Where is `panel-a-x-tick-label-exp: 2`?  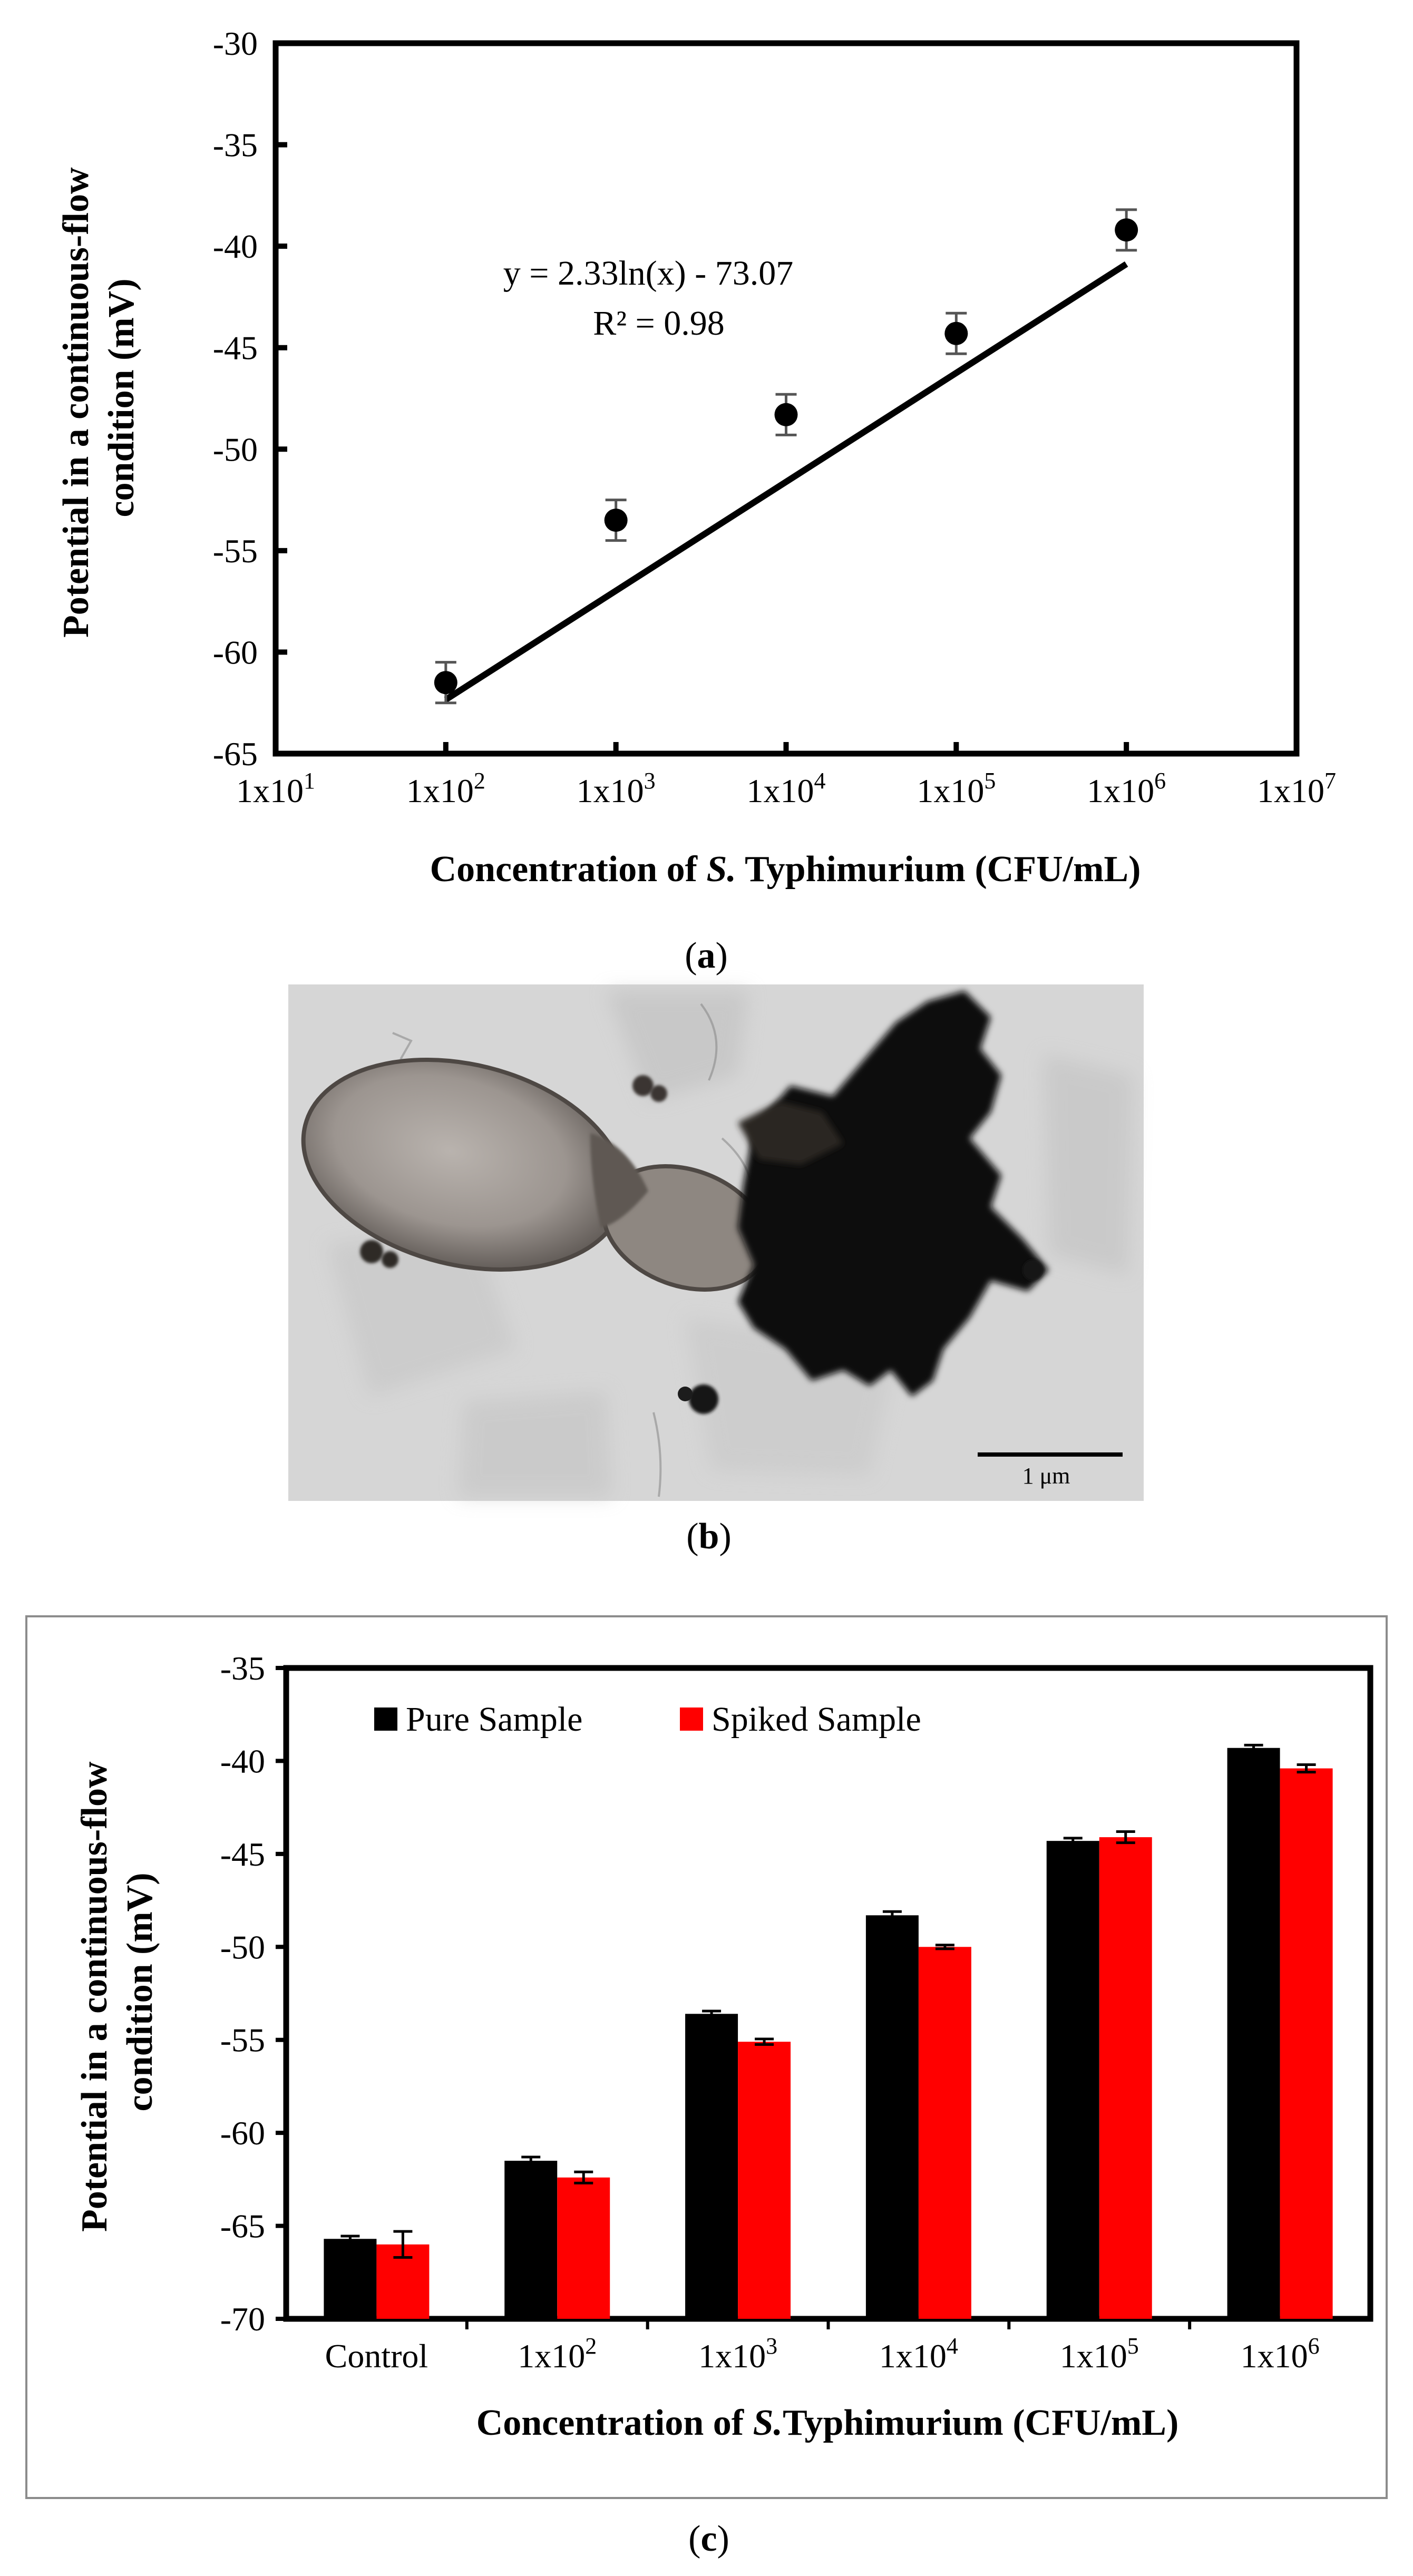
panel-a-x-tick-label-exp: 2 is located at coordinates (479, 781).